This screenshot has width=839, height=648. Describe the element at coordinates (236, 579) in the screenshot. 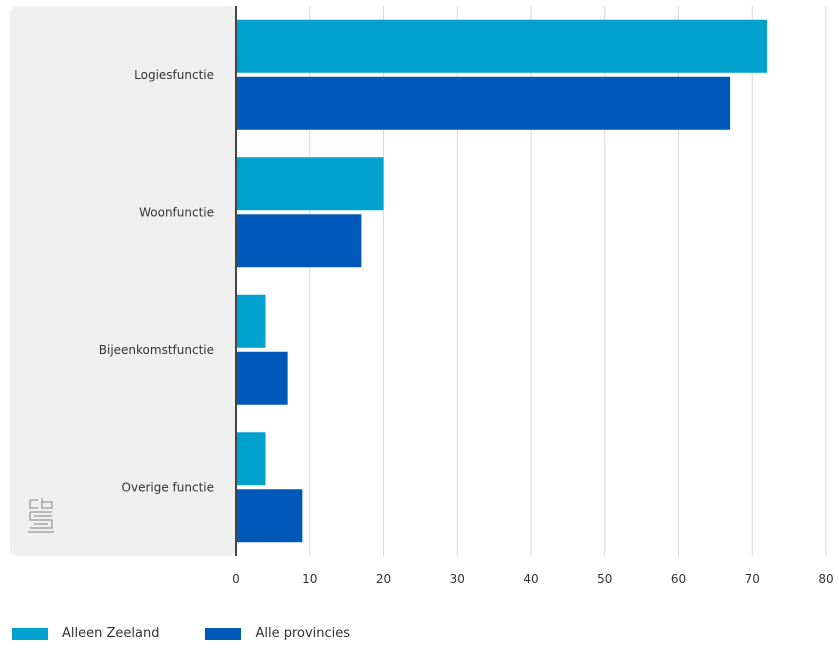

I see `x-tick-label: 0` at that location.